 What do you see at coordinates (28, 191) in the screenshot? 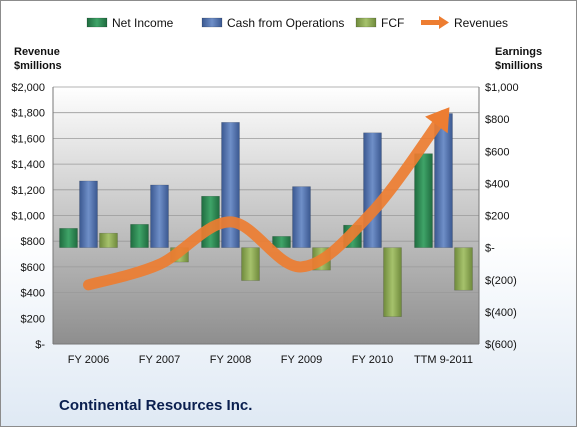
I see `left-tick-label: $1,200` at bounding box center [28, 191].